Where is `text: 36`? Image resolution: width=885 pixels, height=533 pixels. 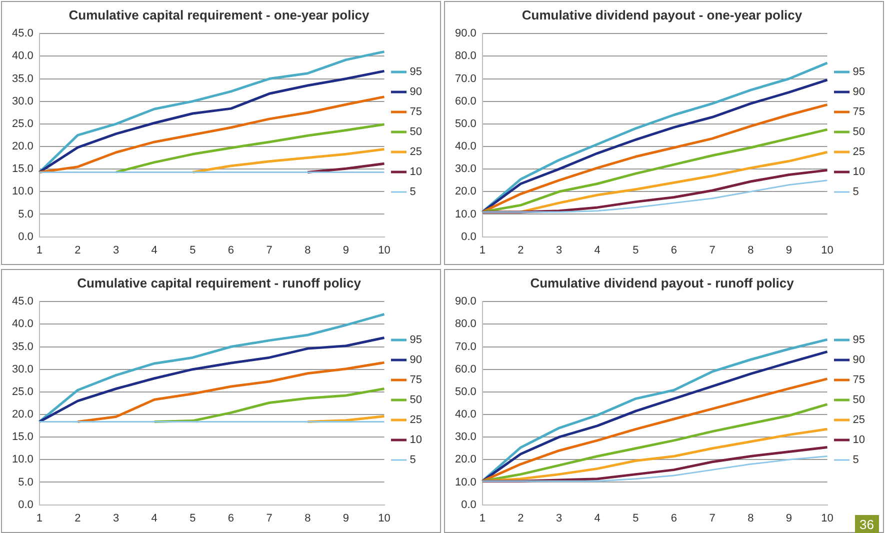
text: 36 is located at coordinates (866, 524).